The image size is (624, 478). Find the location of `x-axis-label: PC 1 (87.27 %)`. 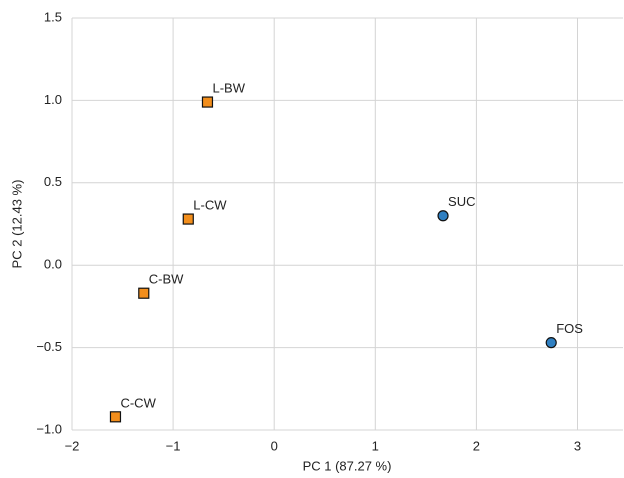

x-axis-label: PC 1 (87.27 %) is located at coordinates (347, 465).